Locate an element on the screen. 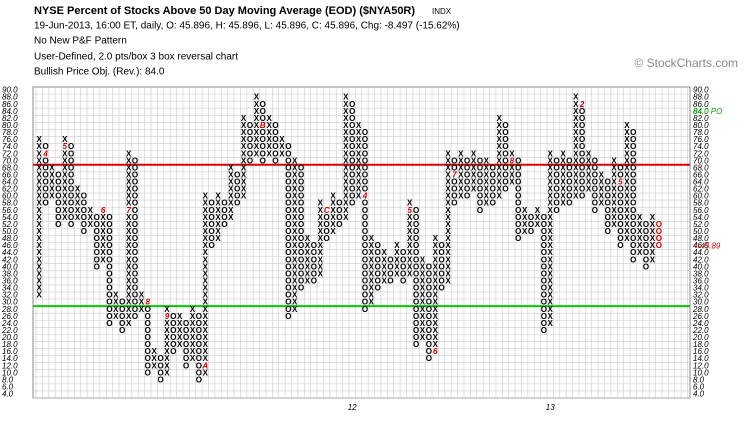 Image resolution: width=745 pixels, height=424 pixels. y-tick-label-right: 90.0 is located at coordinates (701, 90).